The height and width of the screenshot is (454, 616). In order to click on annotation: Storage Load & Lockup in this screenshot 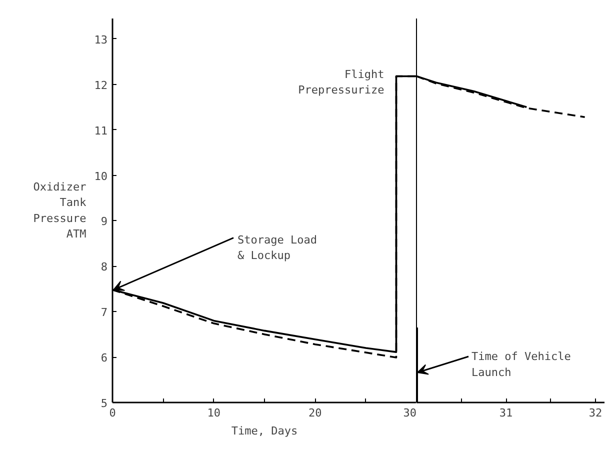, I will do `click(277, 248)`.